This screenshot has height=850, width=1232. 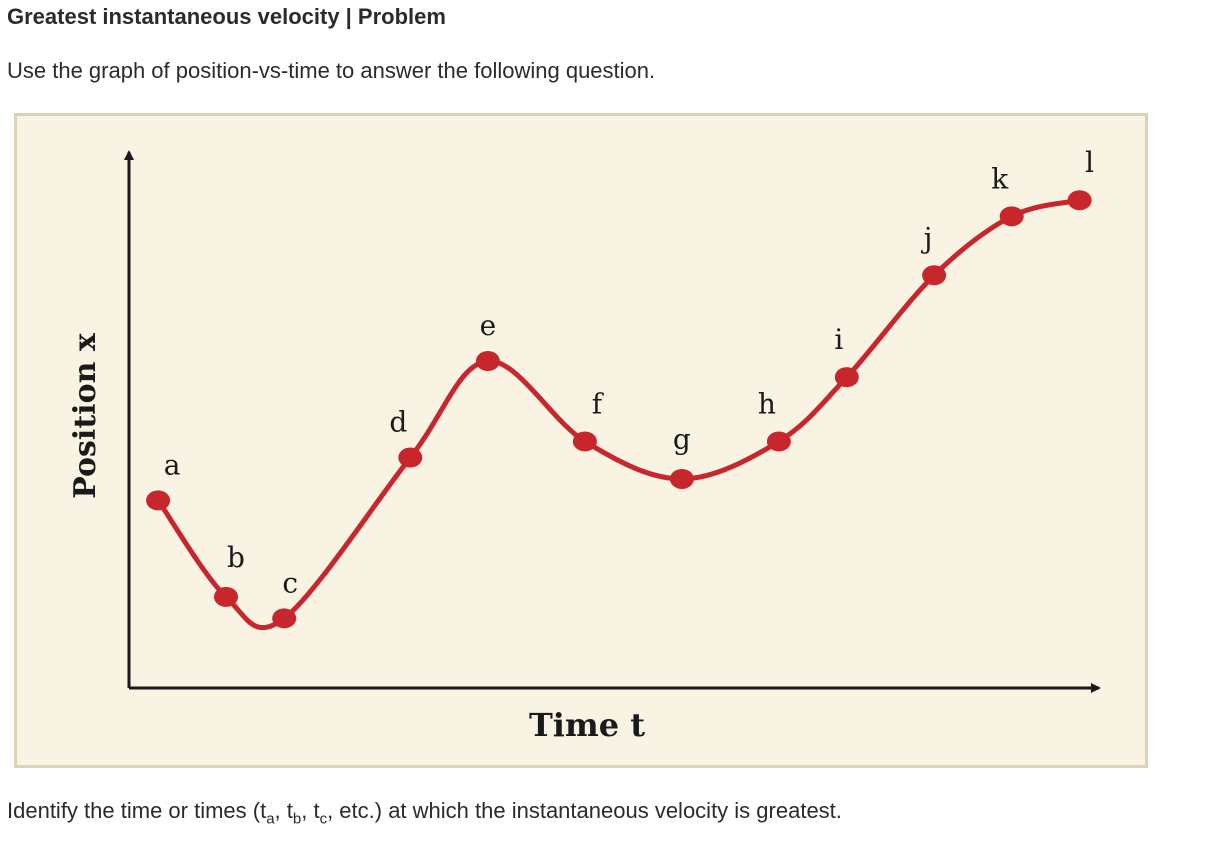 What do you see at coordinates (226, 596) in the screenshot?
I see `data-point-b` at bounding box center [226, 596].